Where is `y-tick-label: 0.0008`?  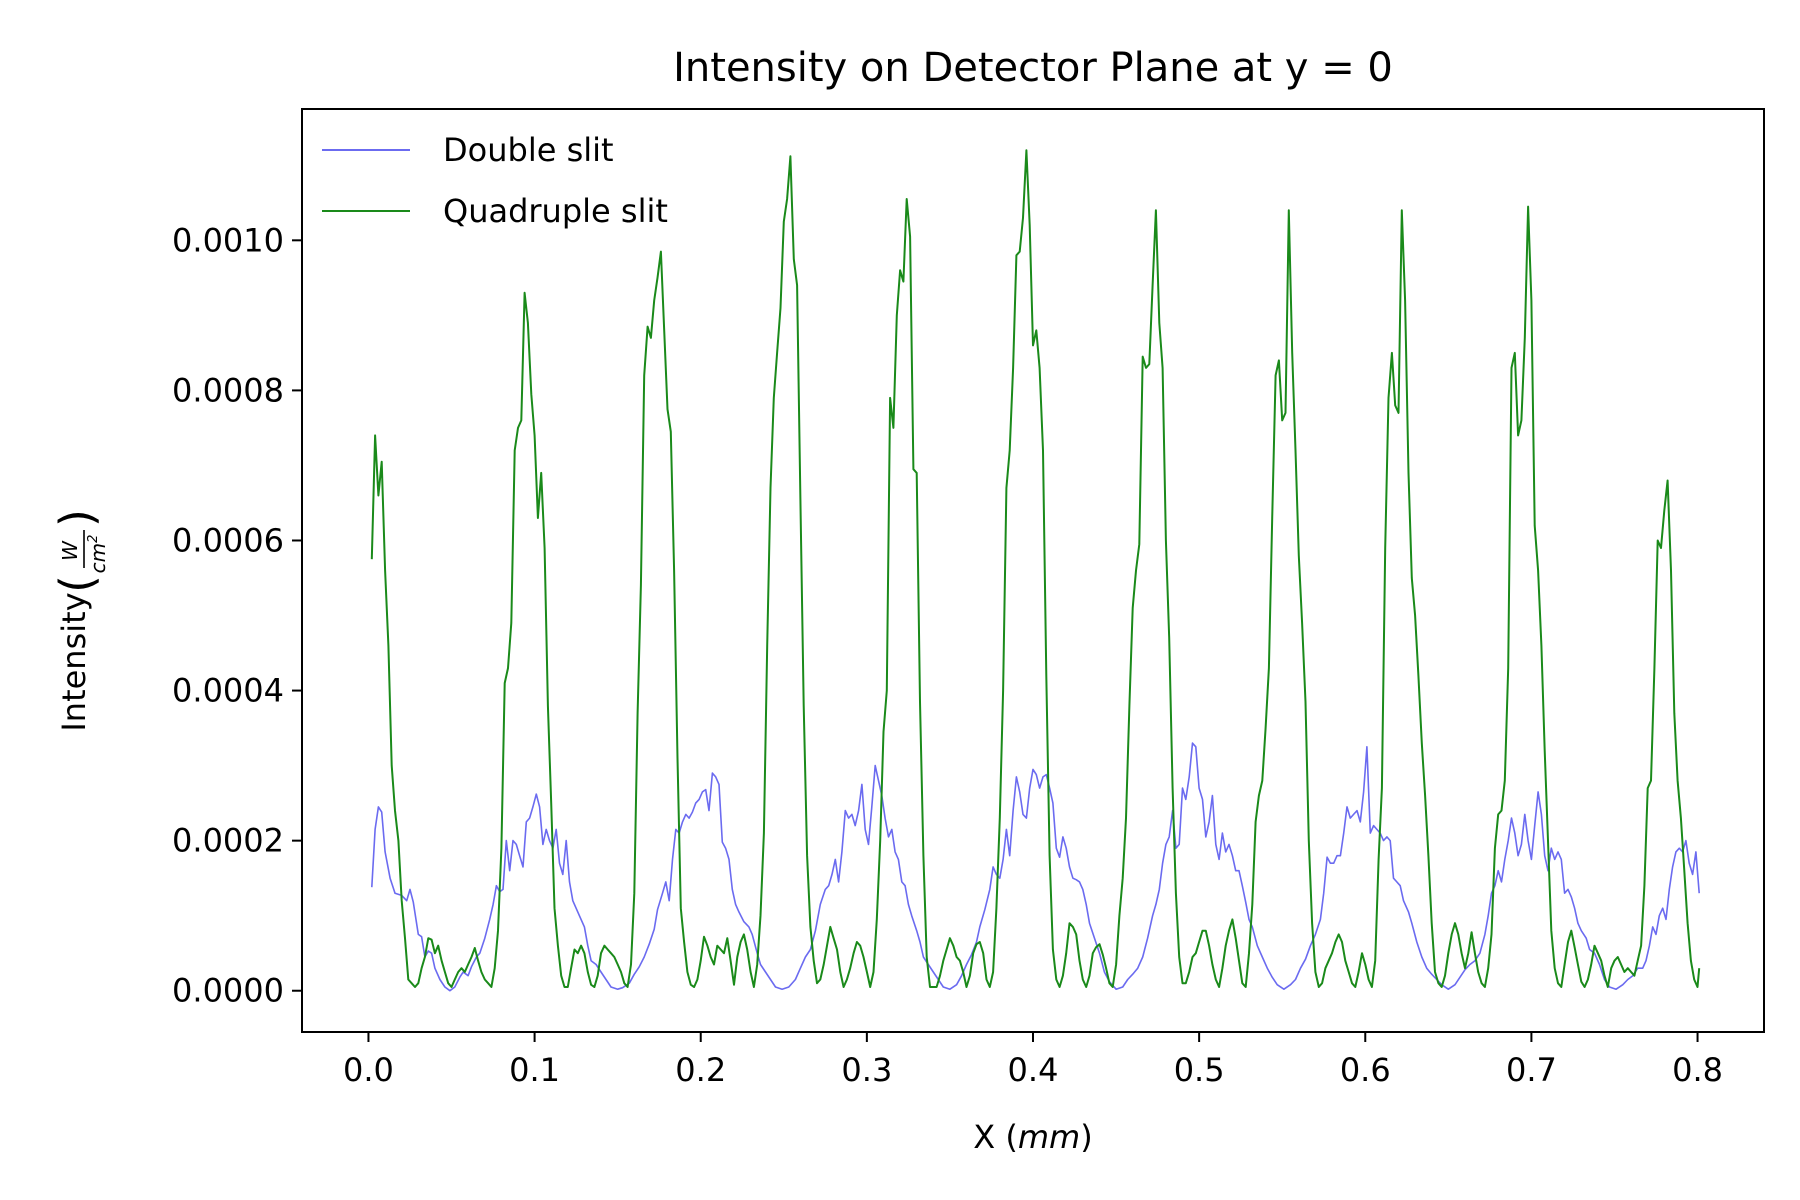 y-tick-label: 0.0008 is located at coordinates (228, 390).